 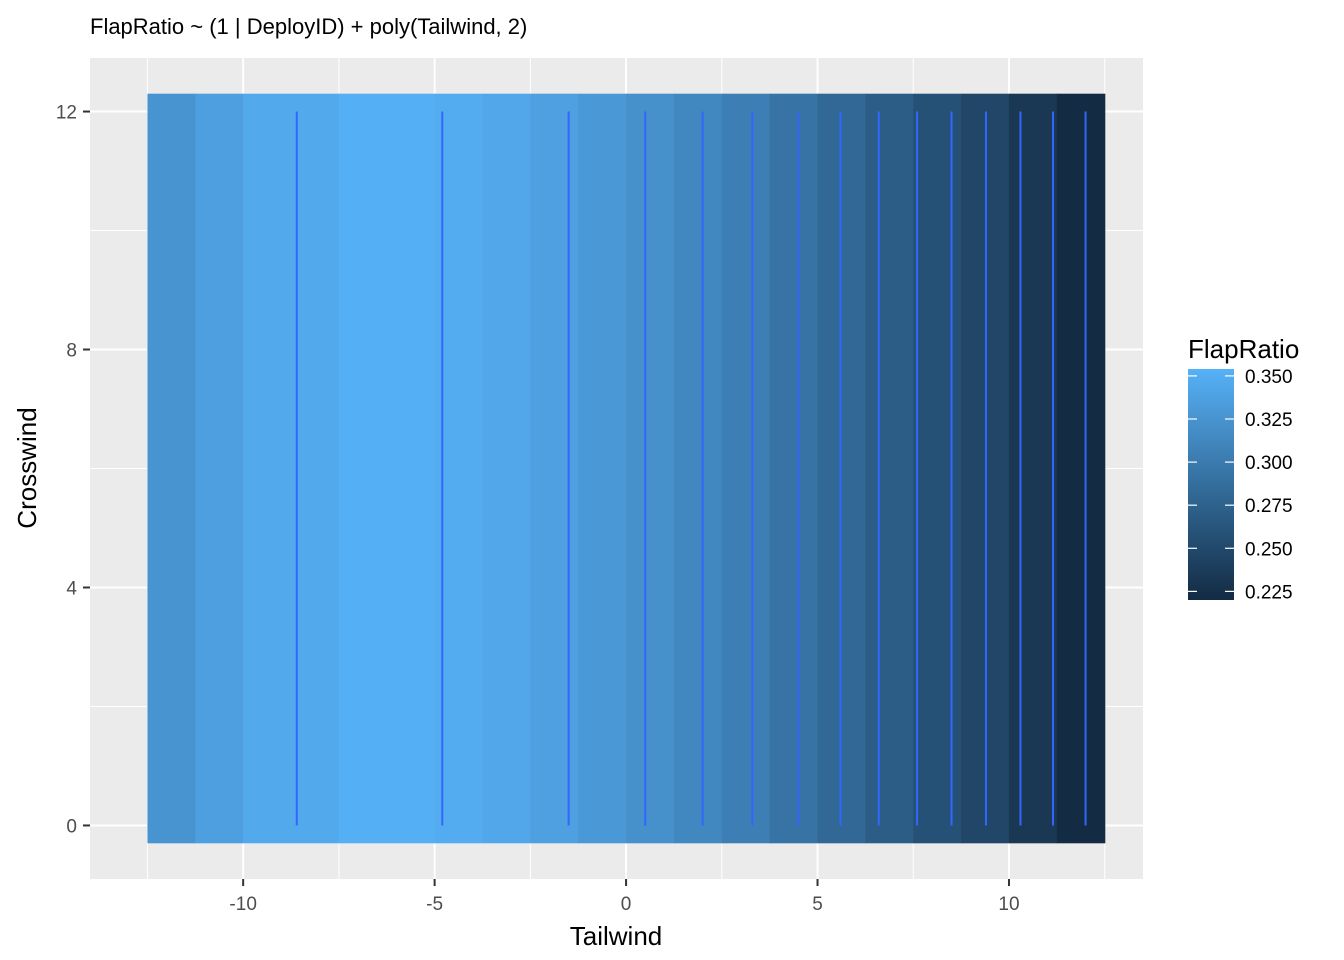 I want to click on x-tick-label: 0, so click(x=626, y=904).